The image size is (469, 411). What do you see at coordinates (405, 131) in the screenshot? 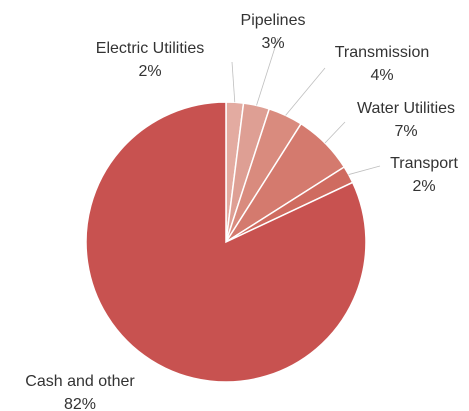
I see `slice-value-label: 7%` at bounding box center [405, 131].